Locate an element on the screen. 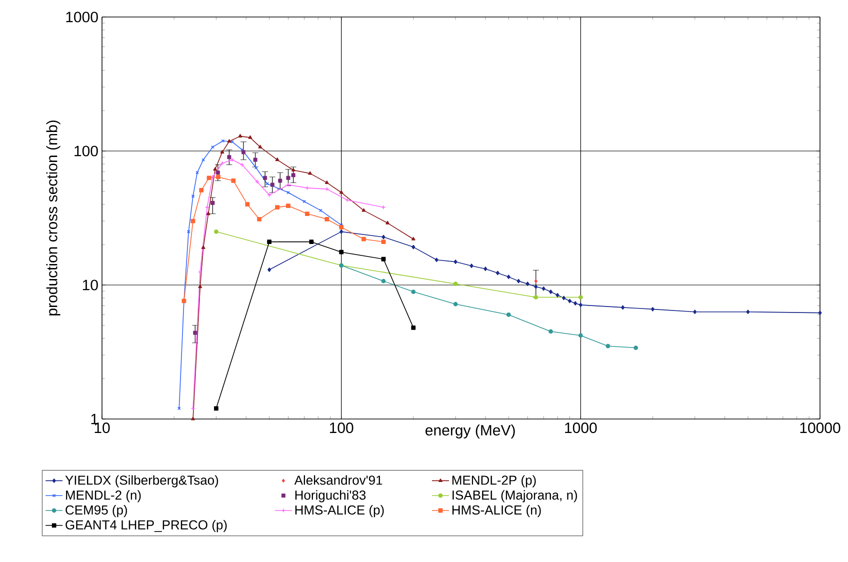 The width and height of the screenshot is (848, 562). x-tick-label: 10000 is located at coordinates (820, 428).